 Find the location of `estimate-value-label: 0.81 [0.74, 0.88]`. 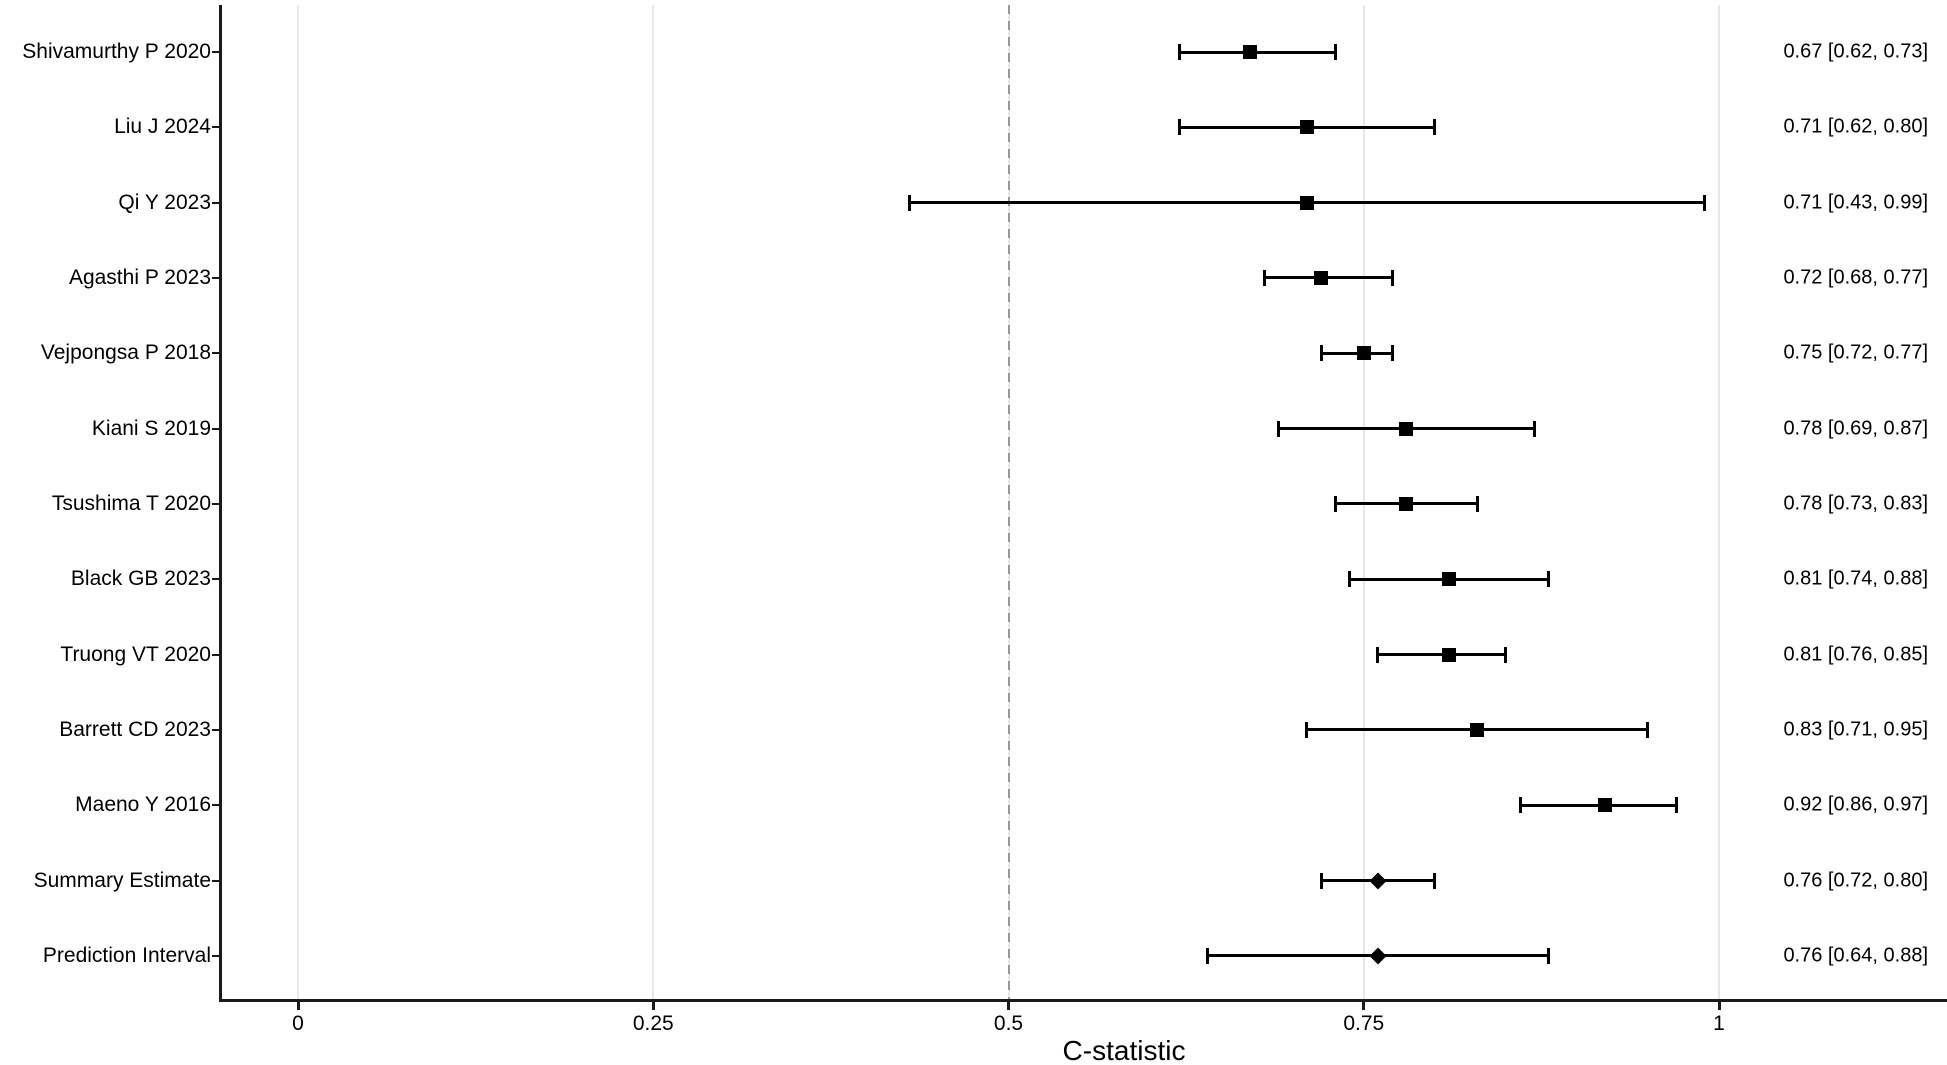

estimate-value-label: 0.81 [0.74, 0.88] is located at coordinates (1855, 578).